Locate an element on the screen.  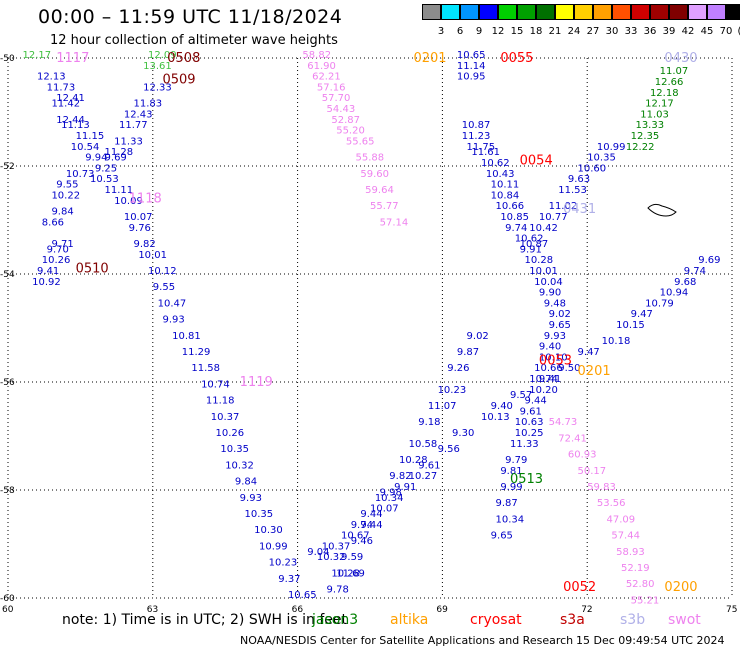
legend-swot: swot is located at coordinates (684, 620).